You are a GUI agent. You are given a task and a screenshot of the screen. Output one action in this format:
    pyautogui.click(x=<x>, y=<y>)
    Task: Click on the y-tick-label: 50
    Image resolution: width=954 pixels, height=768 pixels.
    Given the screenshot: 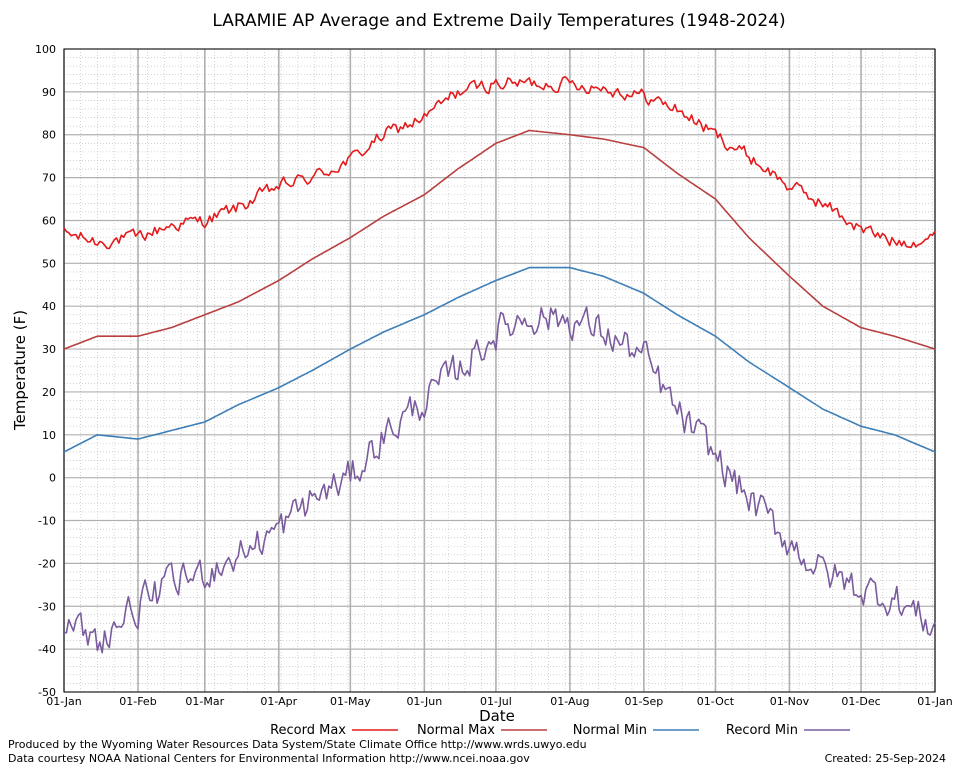 What is the action you would take?
    pyautogui.click(x=49, y=263)
    